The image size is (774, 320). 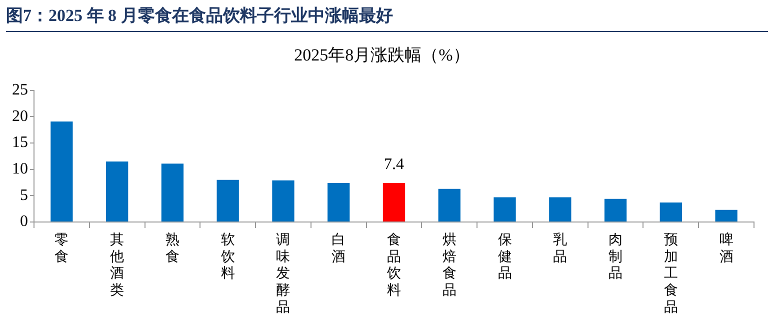 What do you see at coordinates (20, 169) in the screenshot?
I see `y-tick-label: 10` at bounding box center [20, 169].